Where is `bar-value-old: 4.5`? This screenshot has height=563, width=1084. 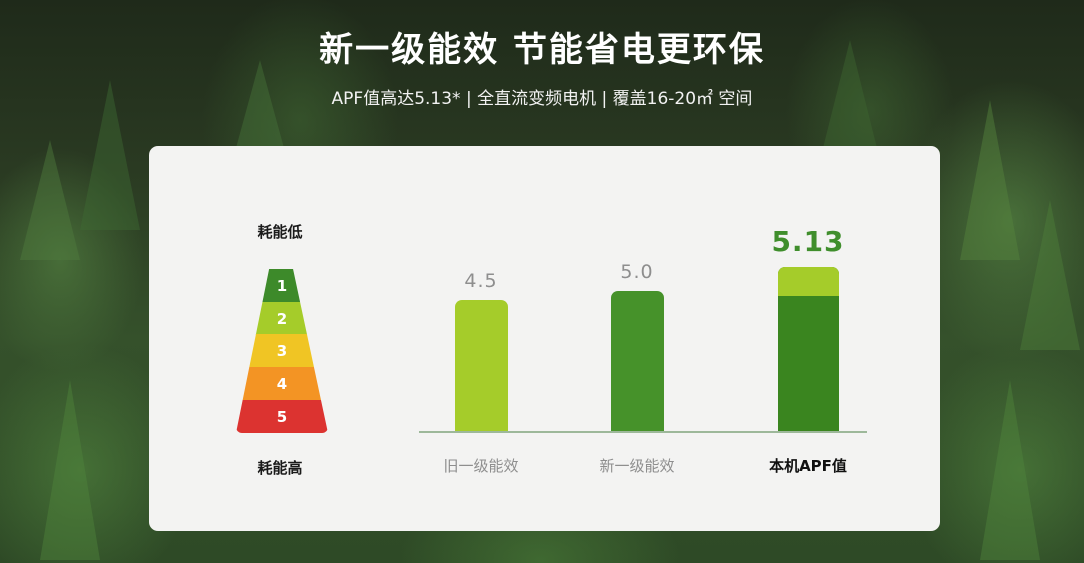
bar-value-old: 4.5 is located at coordinates (481, 281).